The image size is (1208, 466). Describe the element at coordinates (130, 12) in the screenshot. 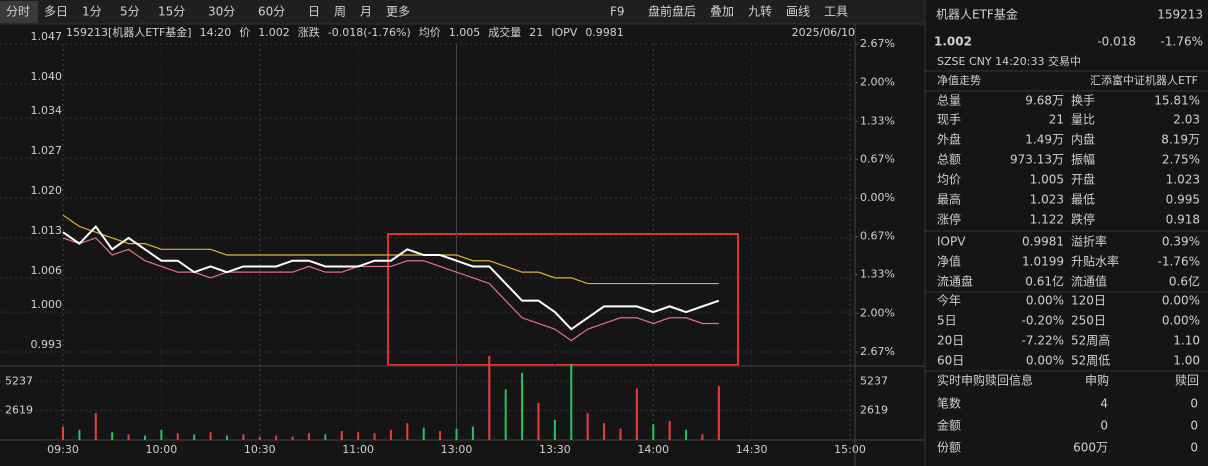

I see `tab: 5分` at that location.